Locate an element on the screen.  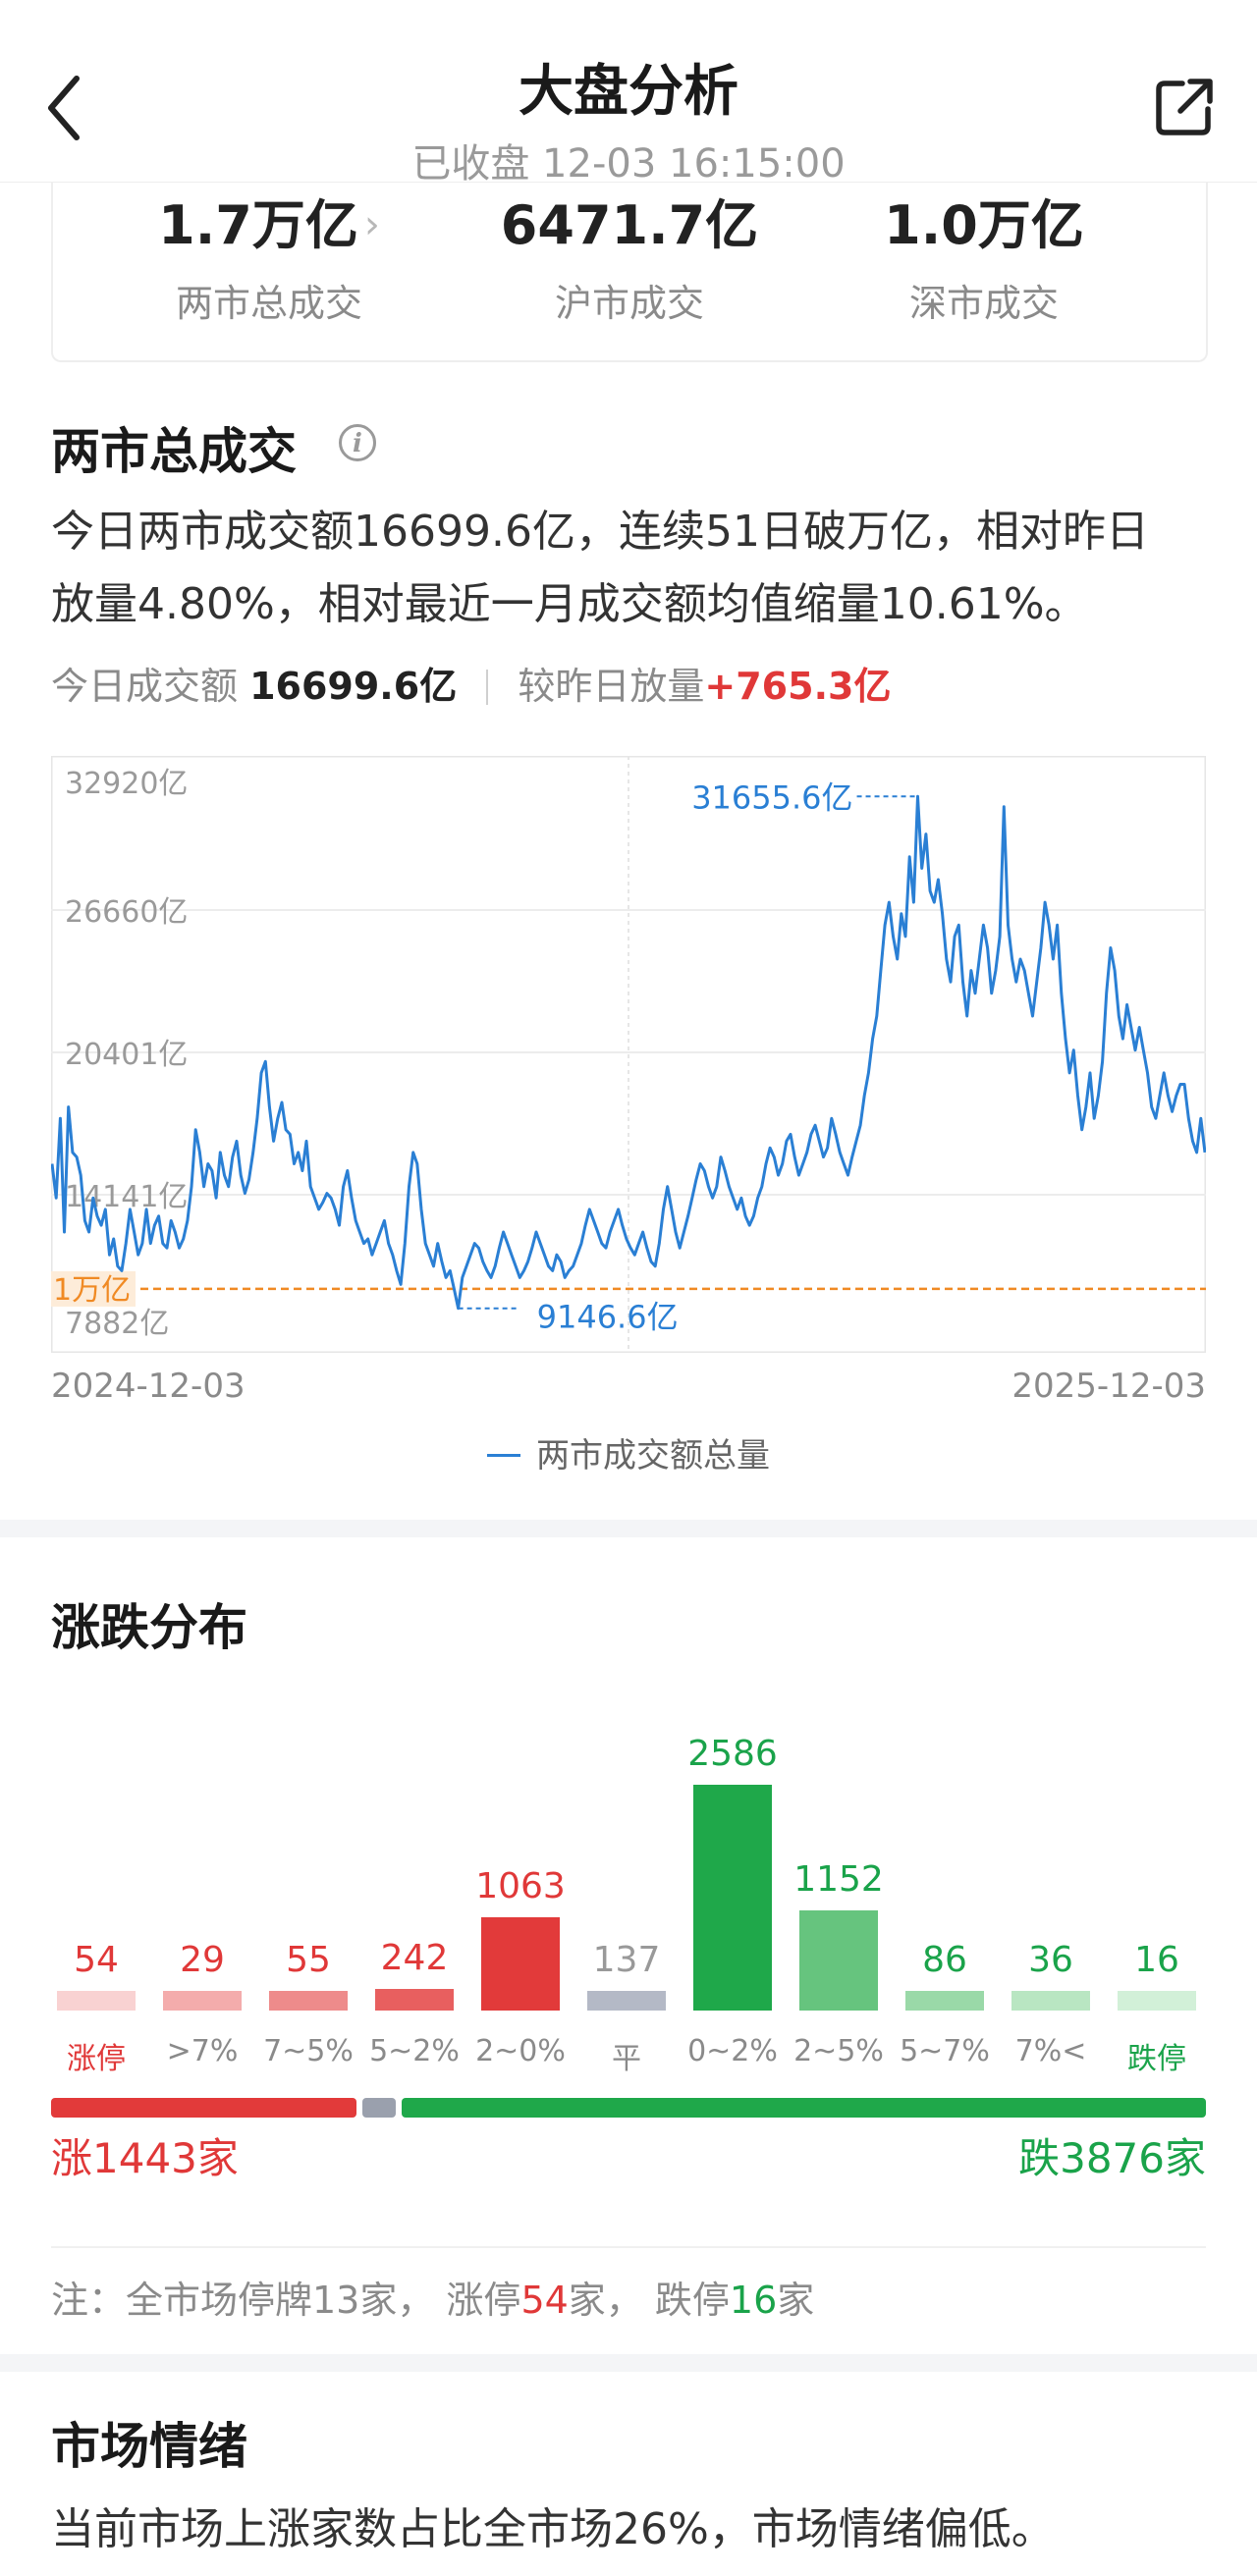
volume-stat-line: 今日成交额 16699.6亿 较昨日放量+765.3亿 is located at coordinates (471, 683).